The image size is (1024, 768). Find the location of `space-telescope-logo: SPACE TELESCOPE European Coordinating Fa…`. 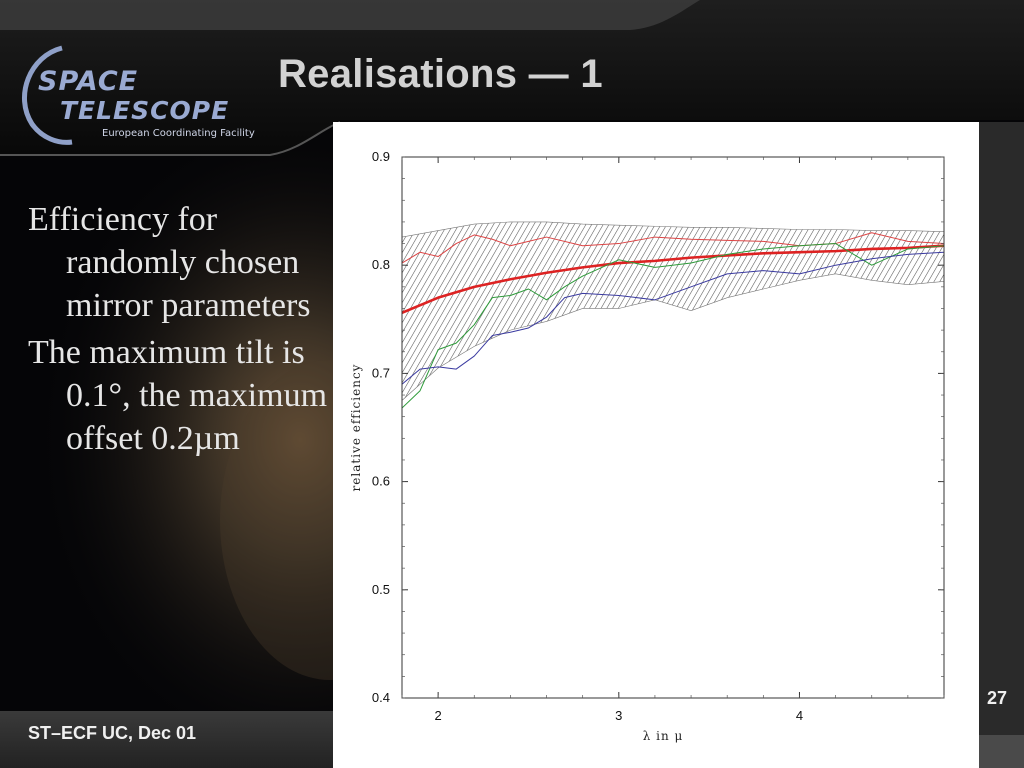

space-telescope-logo: SPACE TELESCOPE European Coordinating Fa… is located at coordinates (138, 95).